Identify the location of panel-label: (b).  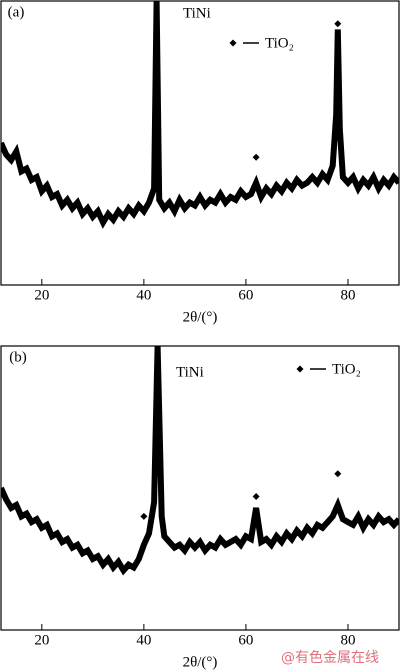
(18, 357).